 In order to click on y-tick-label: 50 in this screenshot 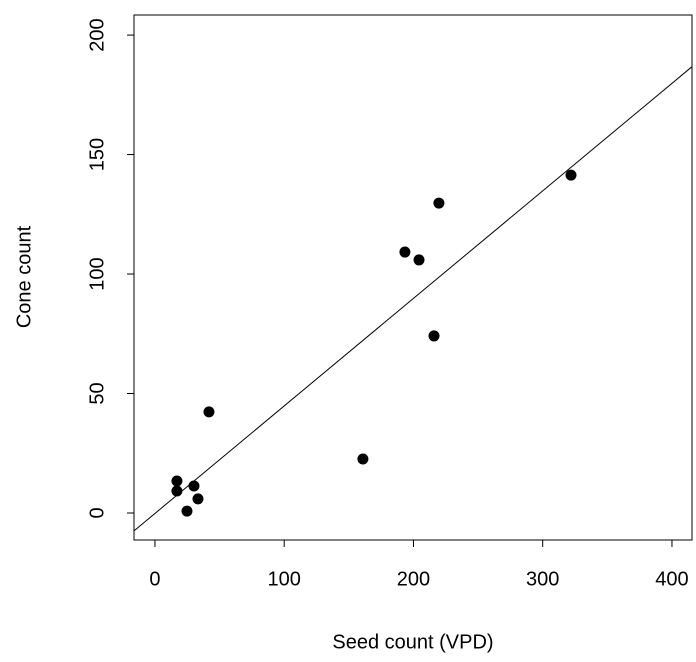, I will do `click(97, 393)`.